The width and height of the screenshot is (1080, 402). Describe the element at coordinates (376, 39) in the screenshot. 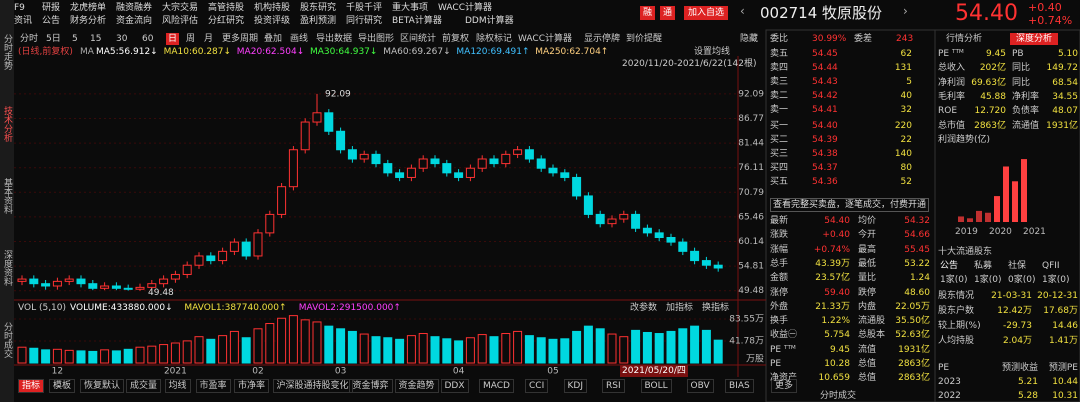

I see `toolbar-item: 导出图形` at that location.